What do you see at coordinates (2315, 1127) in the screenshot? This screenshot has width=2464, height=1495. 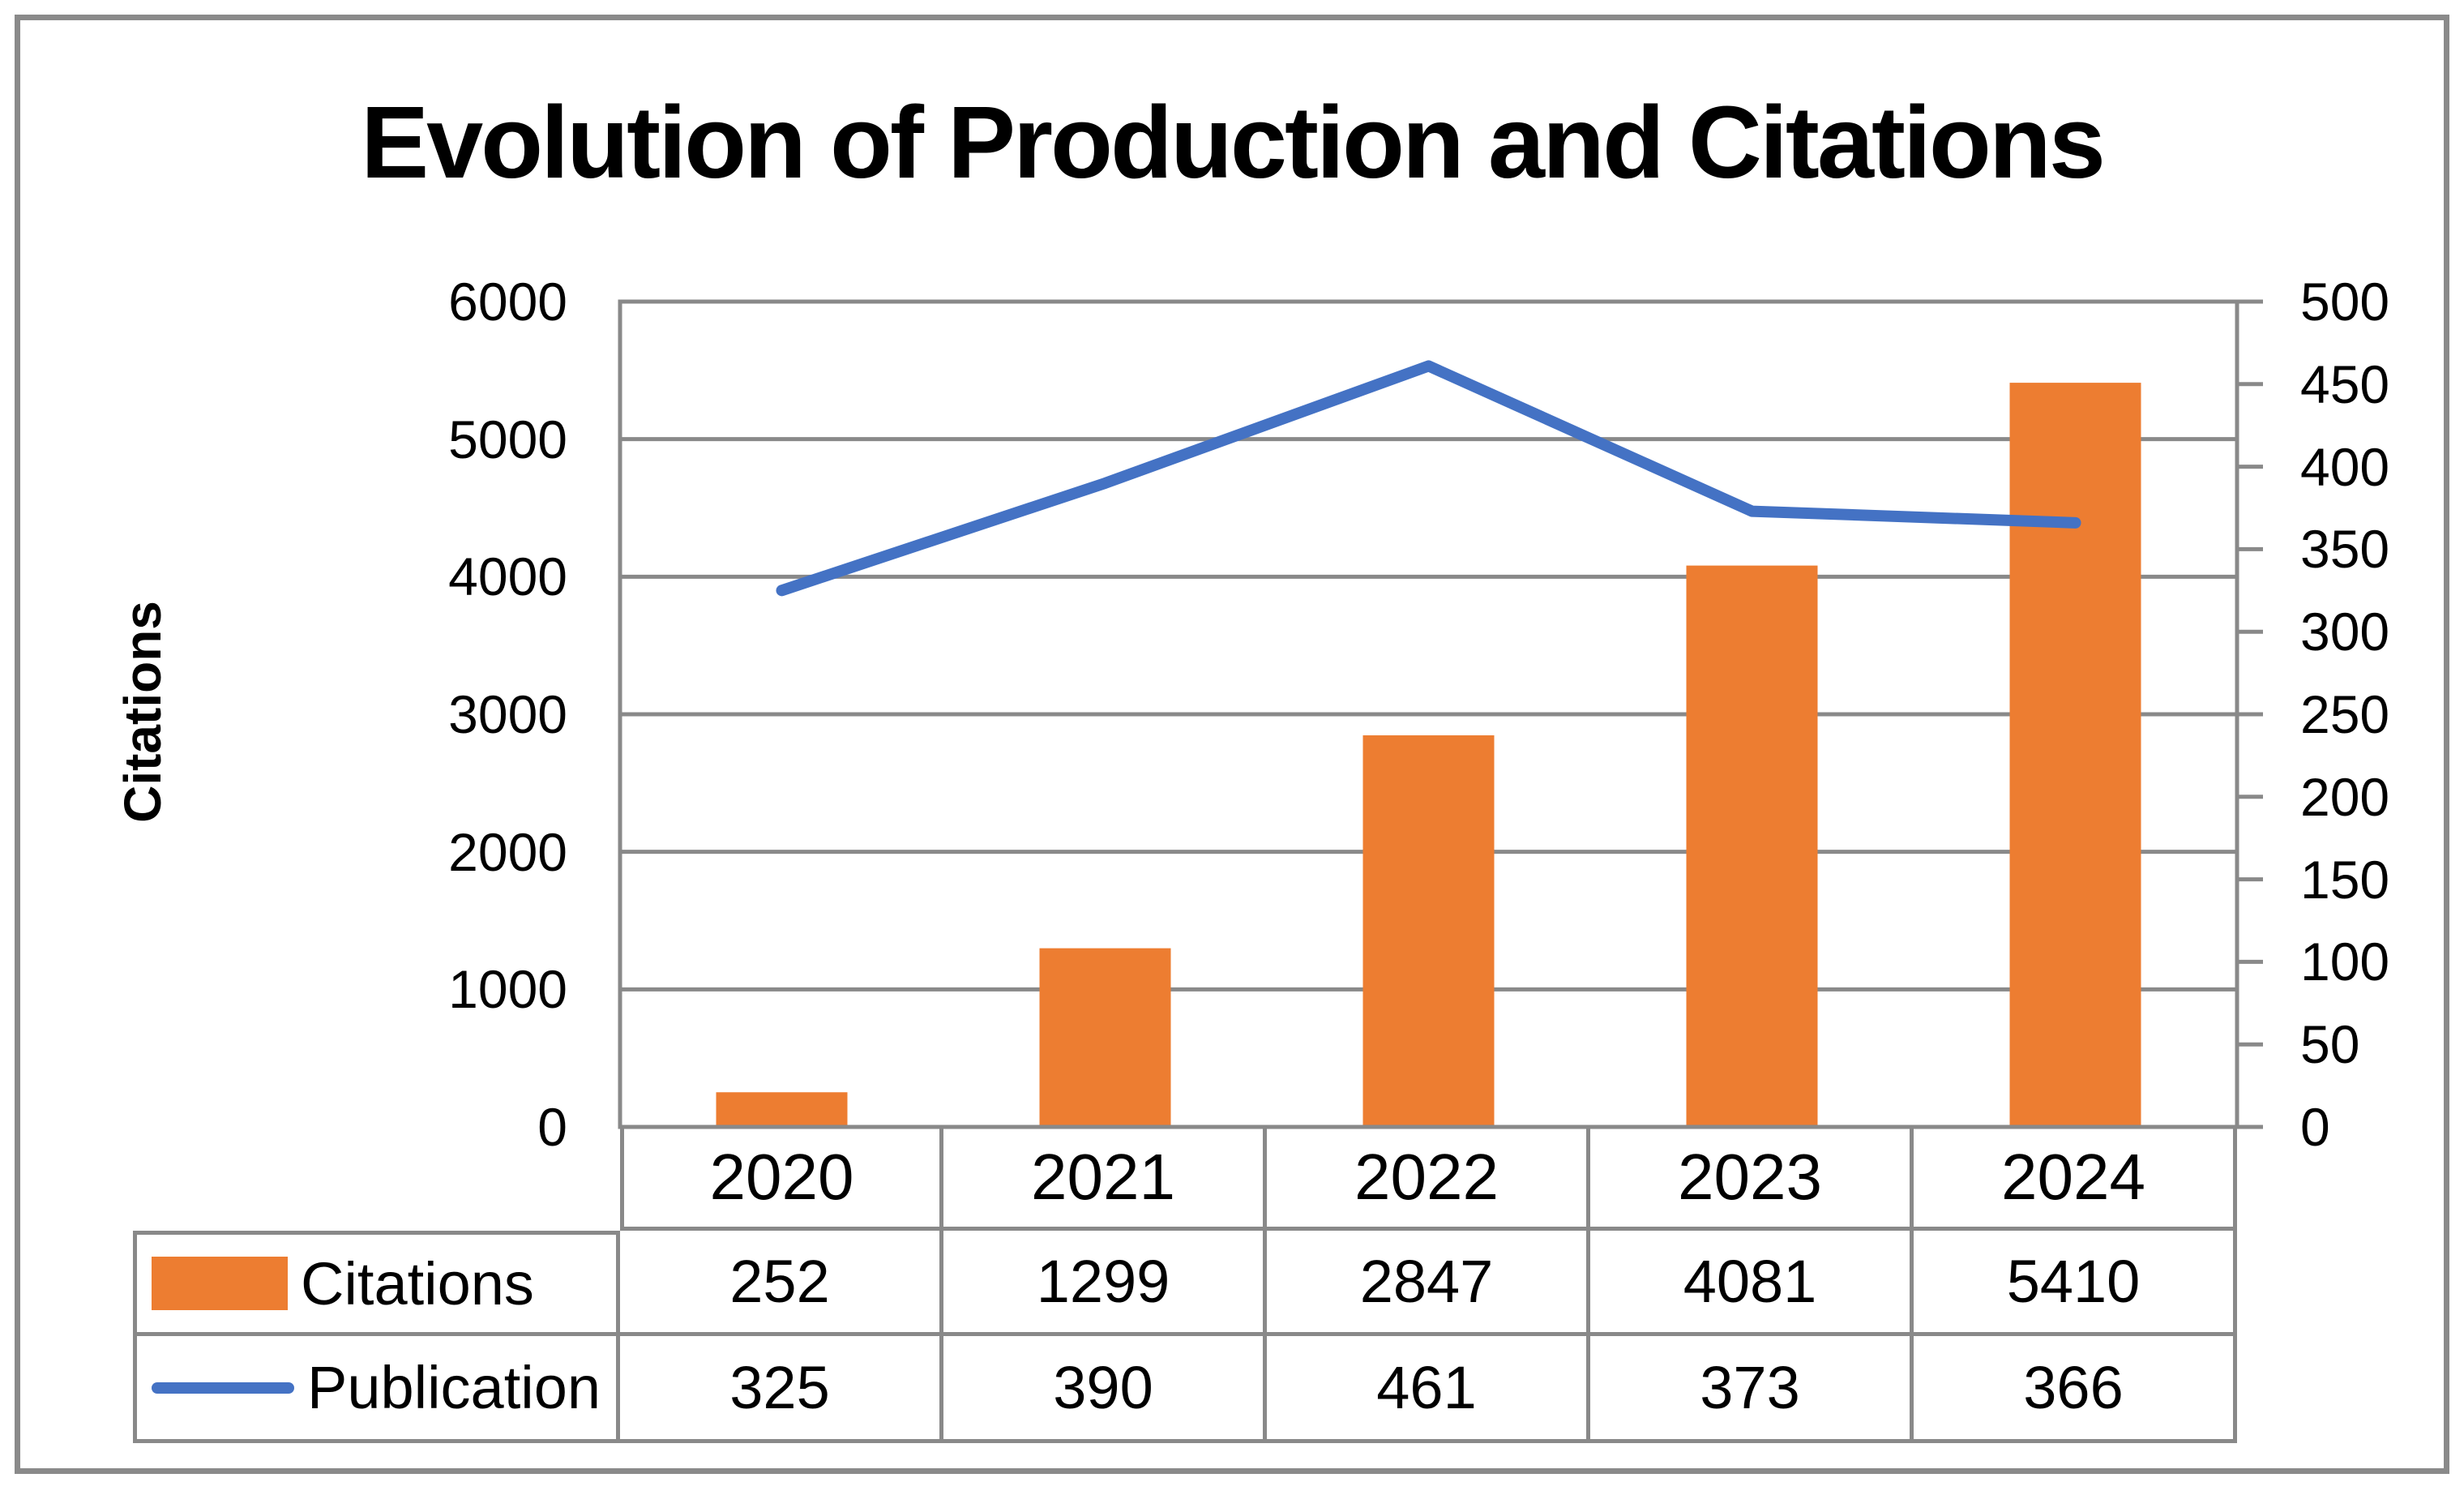 I see `right-axis-tick-label: 0` at bounding box center [2315, 1127].